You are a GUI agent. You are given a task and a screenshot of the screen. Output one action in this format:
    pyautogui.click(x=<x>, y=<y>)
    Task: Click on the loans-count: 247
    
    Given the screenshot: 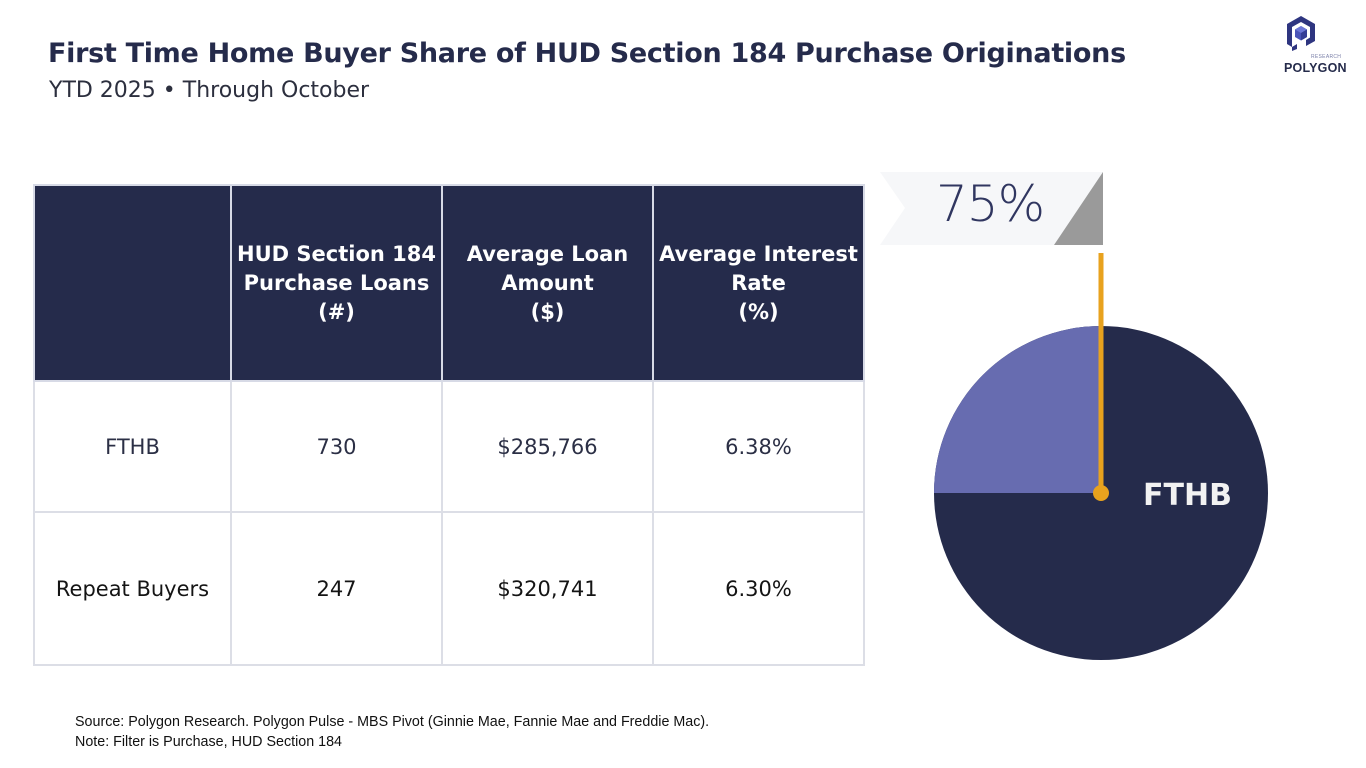 What is the action you would take?
    pyautogui.click(x=336, y=588)
    